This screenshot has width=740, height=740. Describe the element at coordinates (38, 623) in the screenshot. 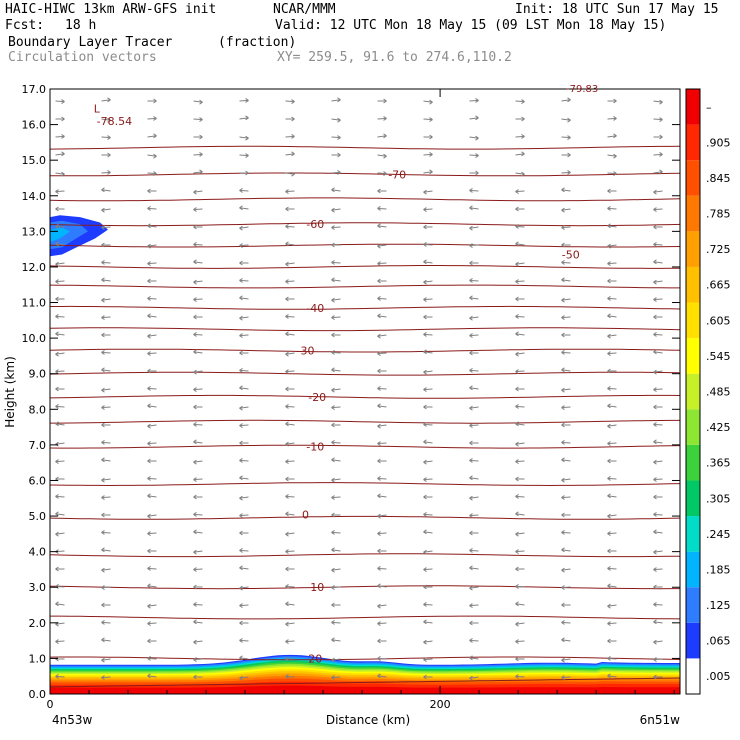

I see `y-tick-label: 2.0` at that location.